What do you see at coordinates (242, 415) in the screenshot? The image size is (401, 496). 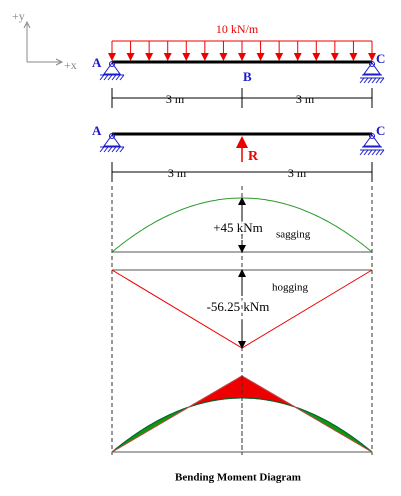 I see `combined-diagram` at bounding box center [242, 415].